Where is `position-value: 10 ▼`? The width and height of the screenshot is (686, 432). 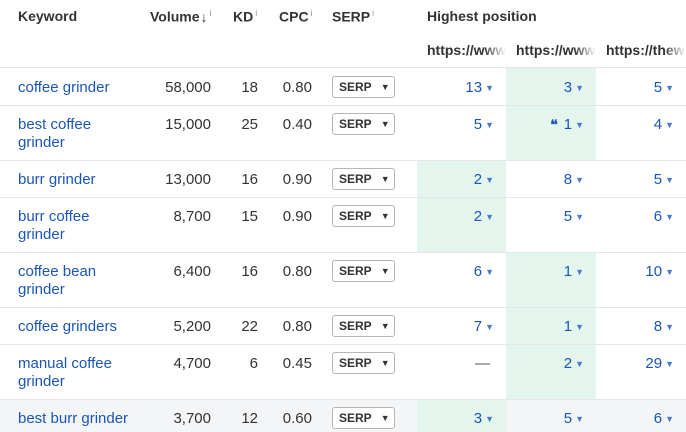 position-value: 10 ▼ is located at coordinates (635, 271).